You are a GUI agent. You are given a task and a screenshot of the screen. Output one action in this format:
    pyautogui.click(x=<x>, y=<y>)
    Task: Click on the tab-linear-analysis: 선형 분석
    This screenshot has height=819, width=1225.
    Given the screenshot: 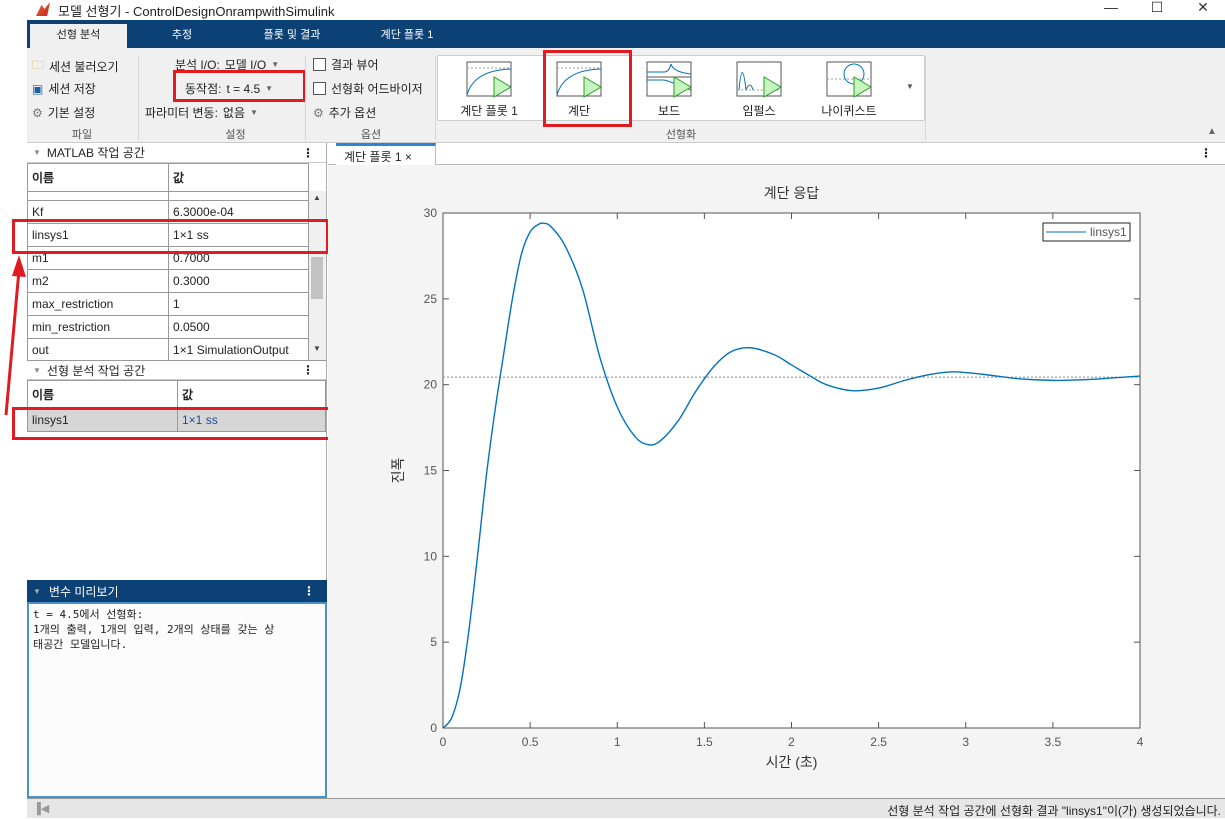 What is the action you would take?
    pyautogui.click(x=78, y=36)
    